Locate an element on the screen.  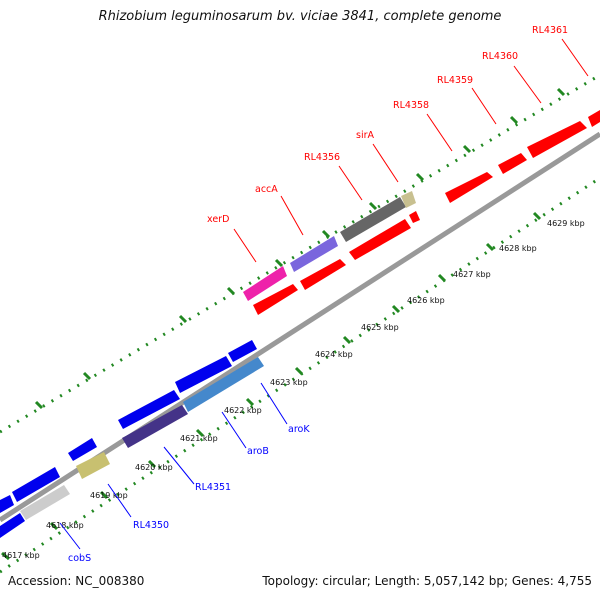
accession-label: Accession: NC_008380 is located at coordinates (76, 581).